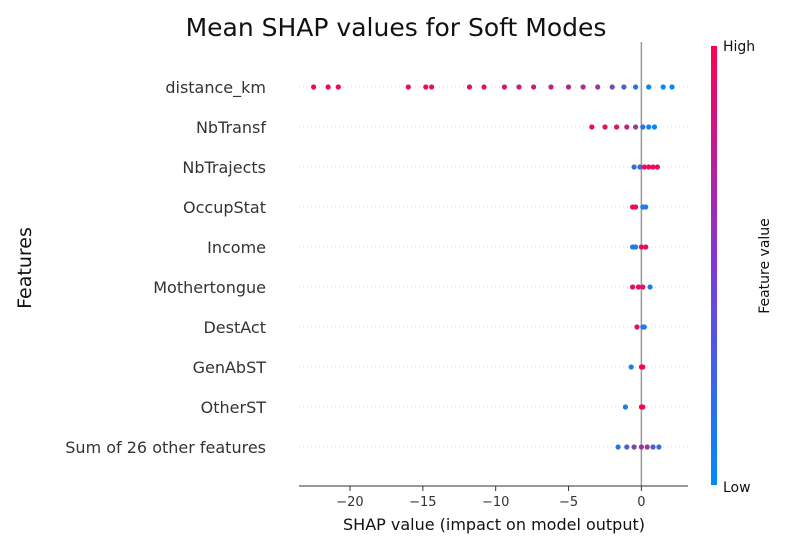  What do you see at coordinates (494, 524) in the screenshot?
I see `x-axis-label: SHAP value (impact on model output)` at bounding box center [494, 524].